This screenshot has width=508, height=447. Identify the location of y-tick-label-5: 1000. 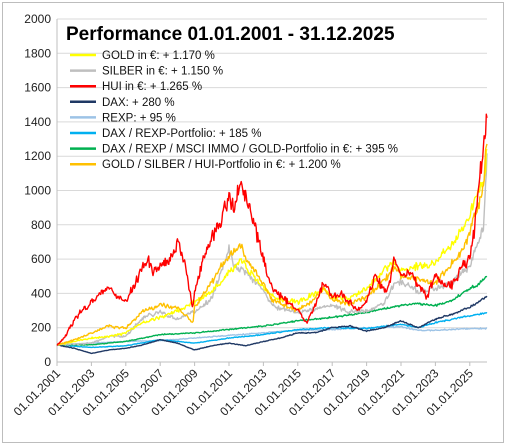
(37, 191).